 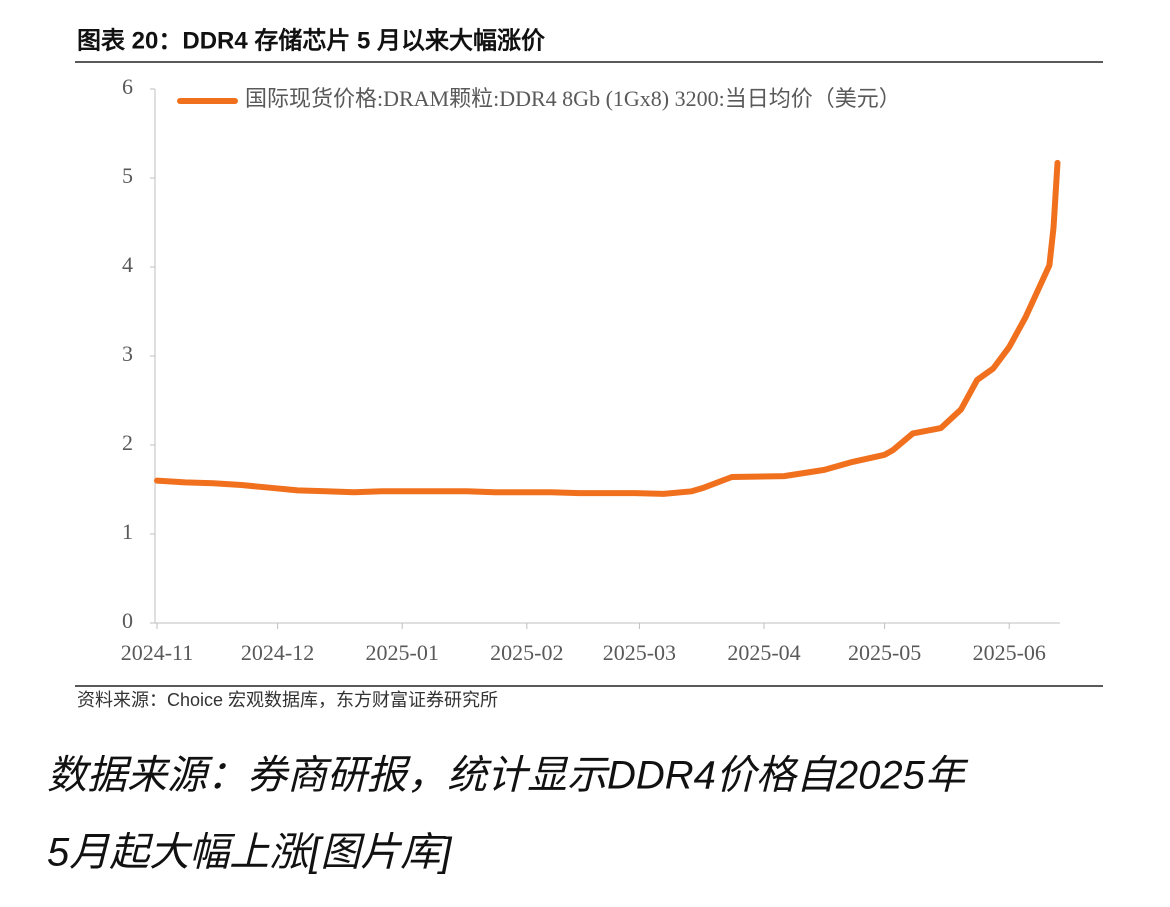 What do you see at coordinates (127, 264) in the screenshot?
I see `y-tick-label: 4` at bounding box center [127, 264].